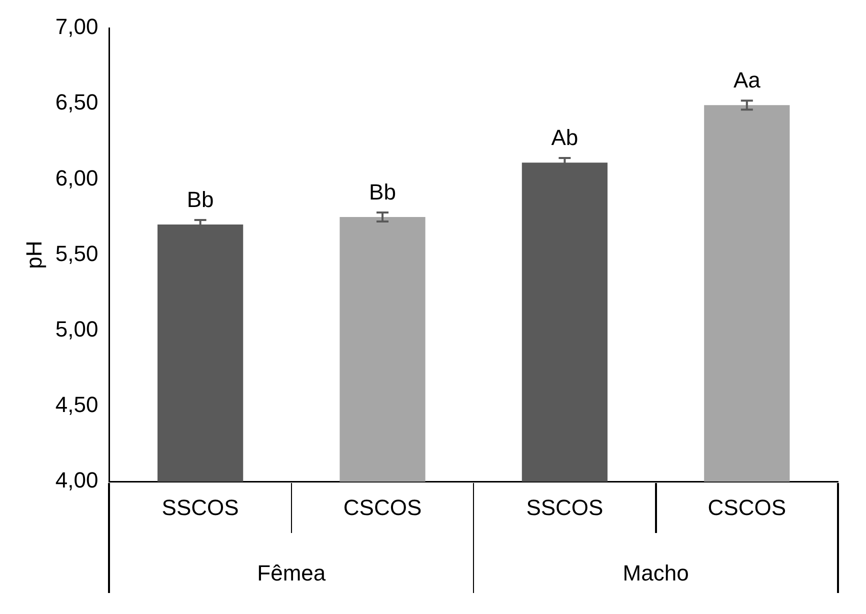 The image size is (866, 614). Describe the element at coordinates (76, 177) in the screenshot. I see `y-tick-label: 6,00` at that location.